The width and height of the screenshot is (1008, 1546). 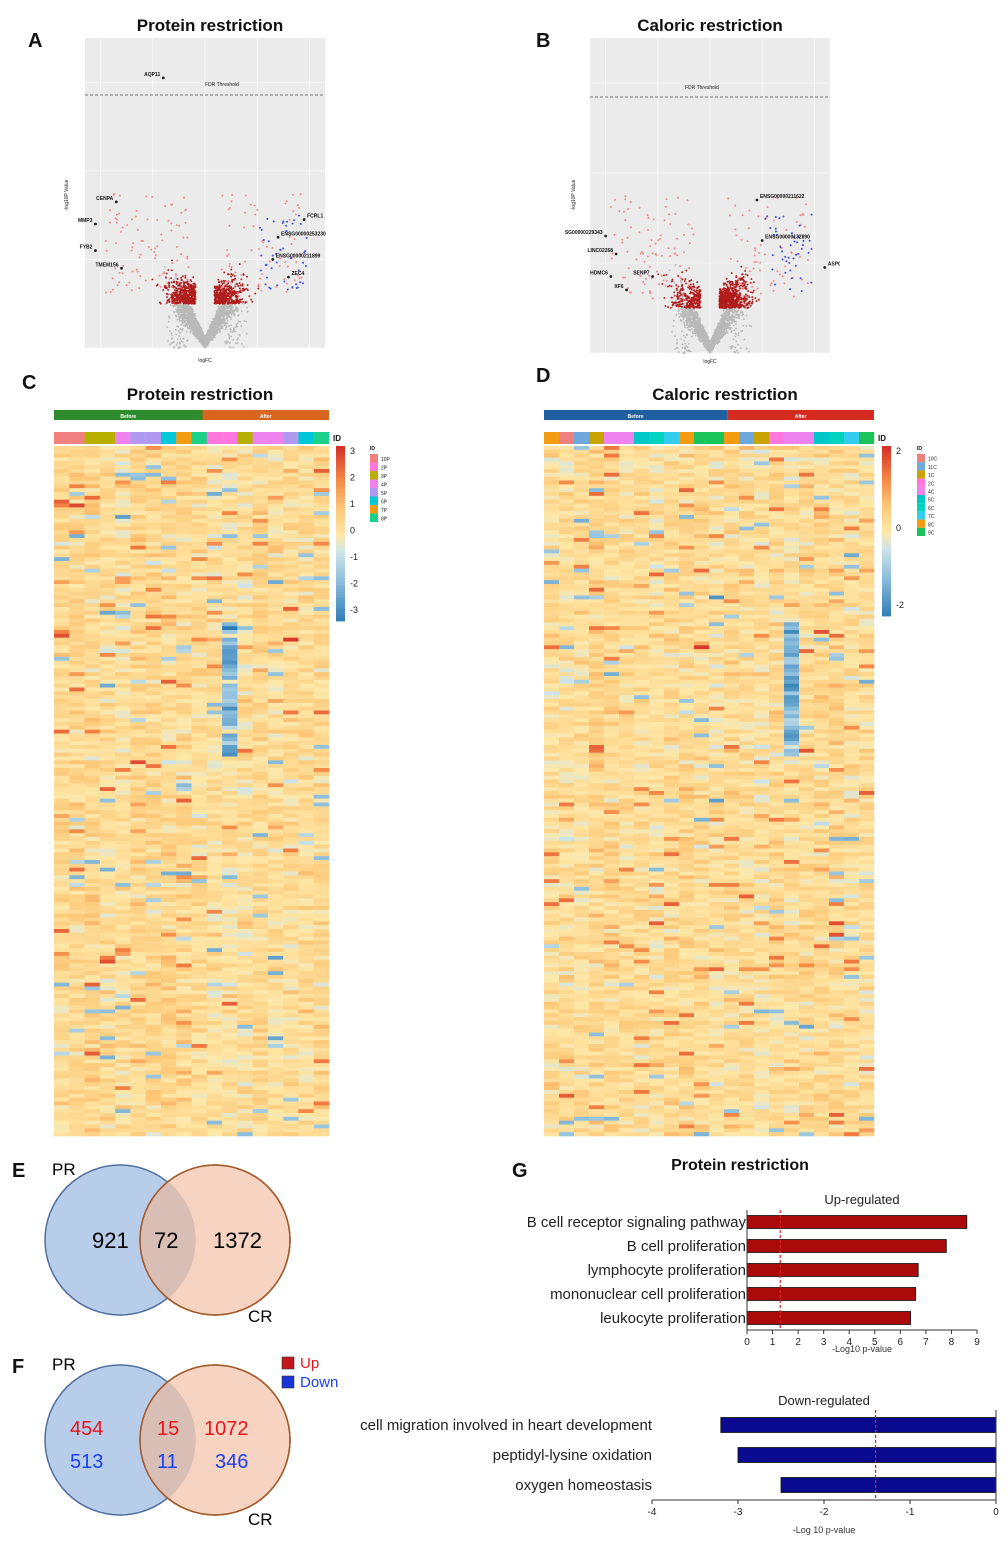 I want to click on panel-d-title: Caloric restriction, so click(x=725, y=394).